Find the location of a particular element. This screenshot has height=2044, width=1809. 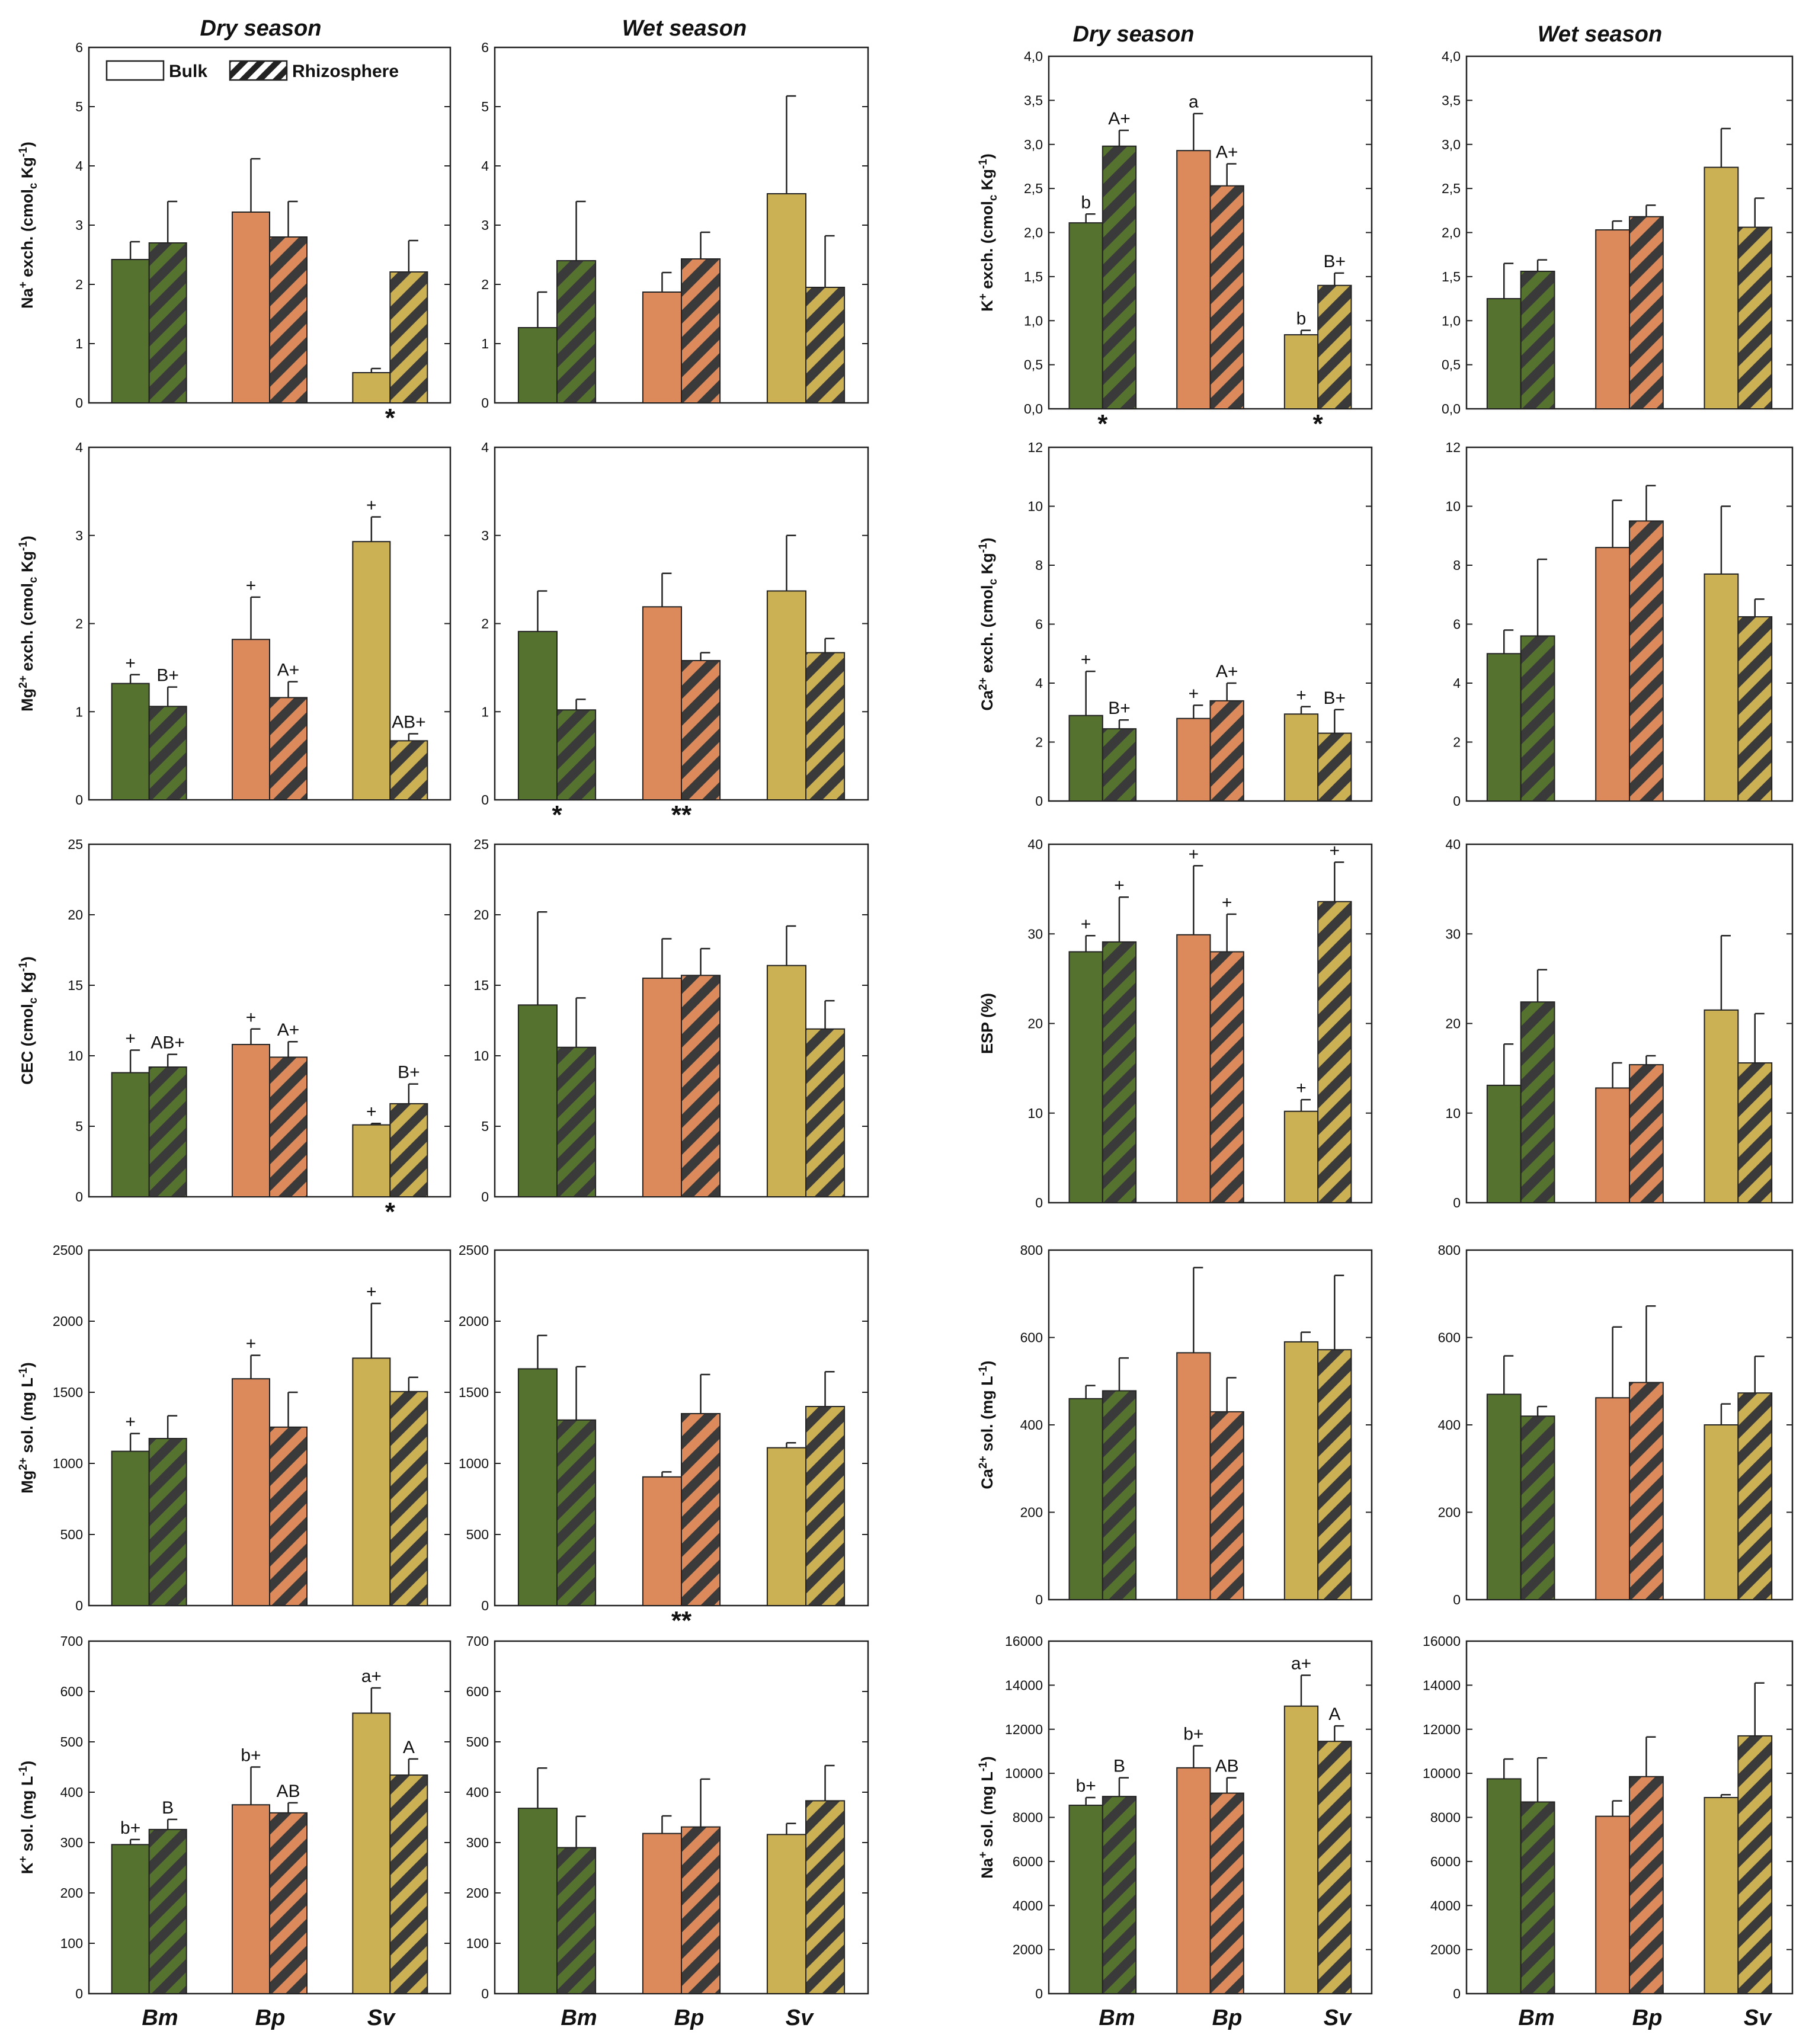

y-tick-label: 200 is located at coordinates (1031, 1512).